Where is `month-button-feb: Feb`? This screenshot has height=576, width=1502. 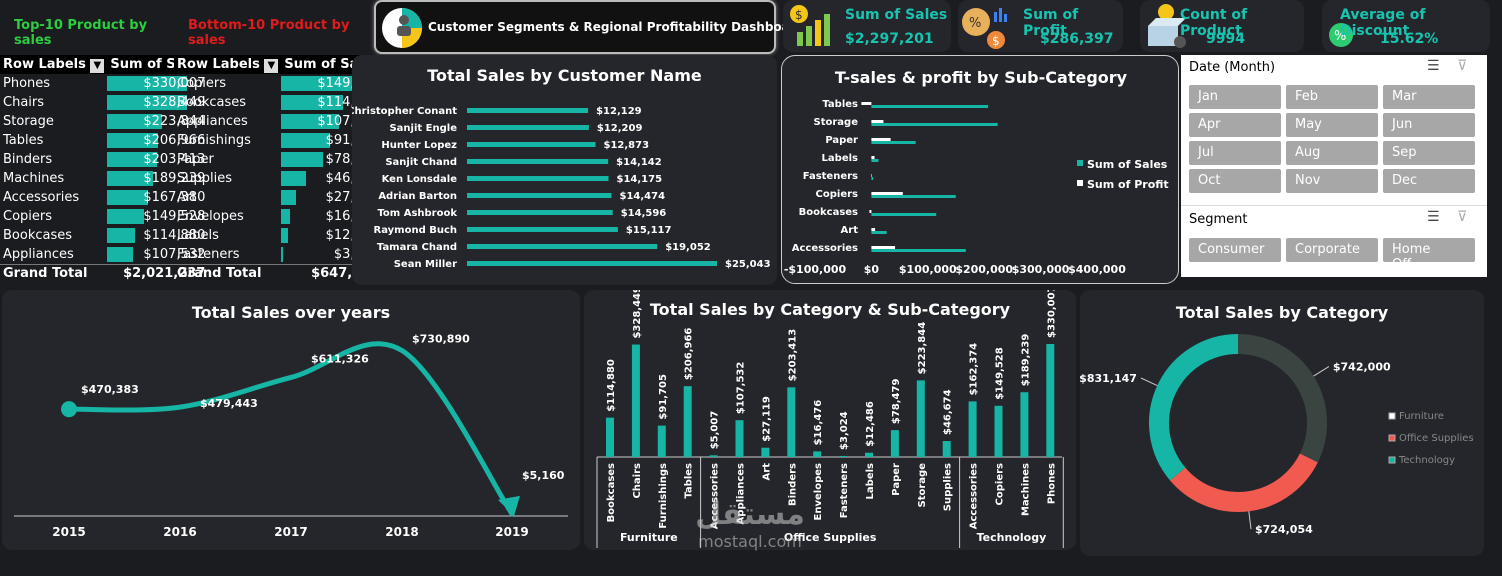 month-button-feb: Feb is located at coordinates (1332, 97).